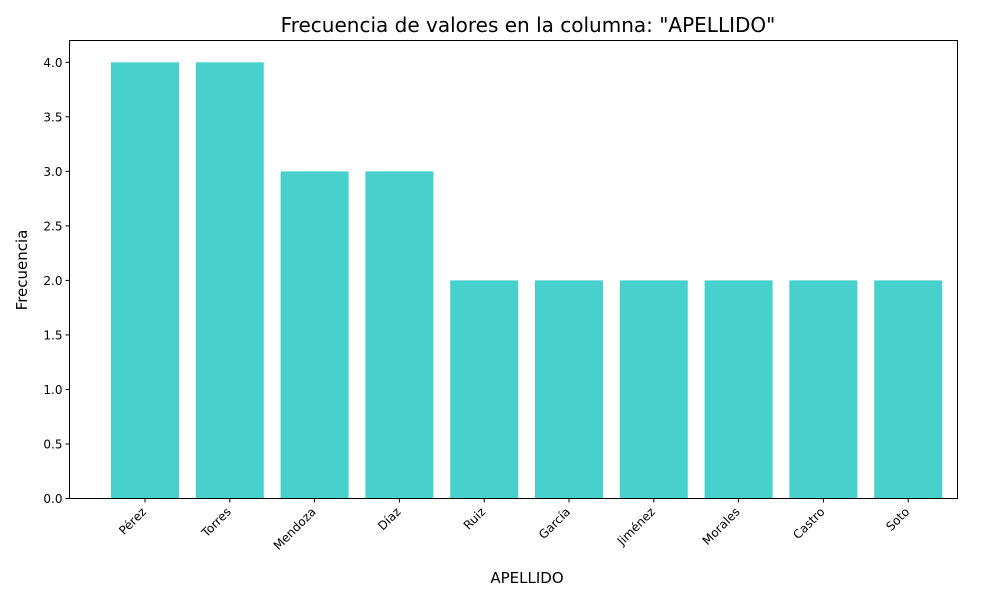  What do you see at coordinates (295, 529) in the screenshot?
I see `x-tick-label: Mendoza` at bounding box center [295, 529].